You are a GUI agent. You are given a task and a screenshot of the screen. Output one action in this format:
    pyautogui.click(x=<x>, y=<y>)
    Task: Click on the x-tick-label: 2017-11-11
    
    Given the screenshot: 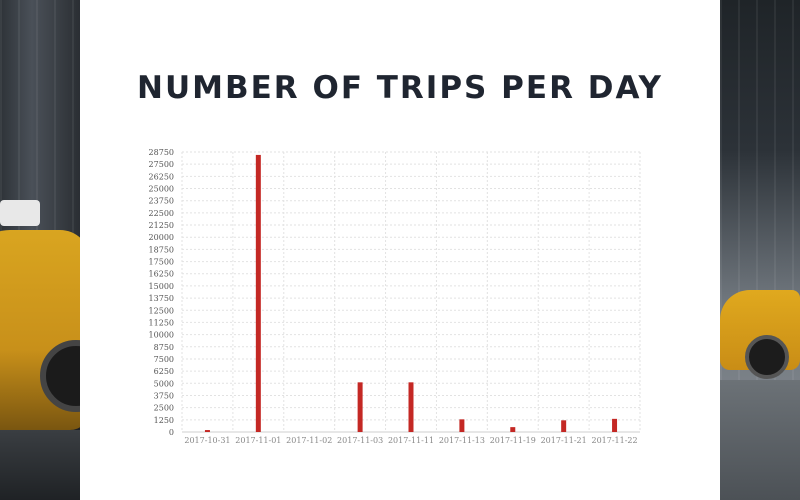 What is the action you would take?
    pyautogui.click(x=411, y=440)
    